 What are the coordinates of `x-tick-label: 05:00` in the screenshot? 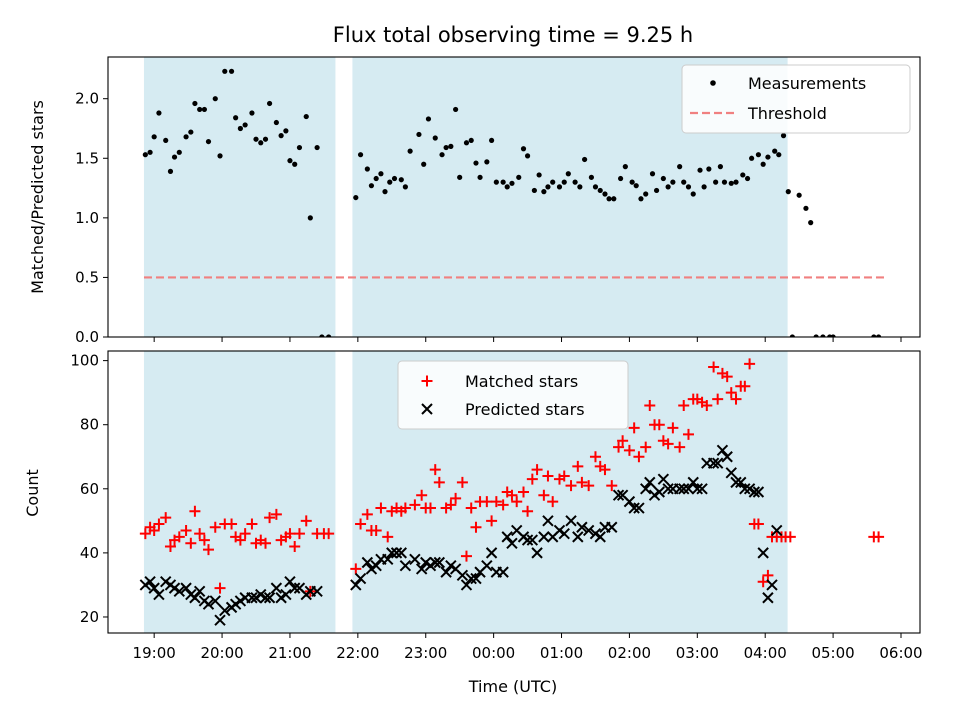 It's located at (832, 653).